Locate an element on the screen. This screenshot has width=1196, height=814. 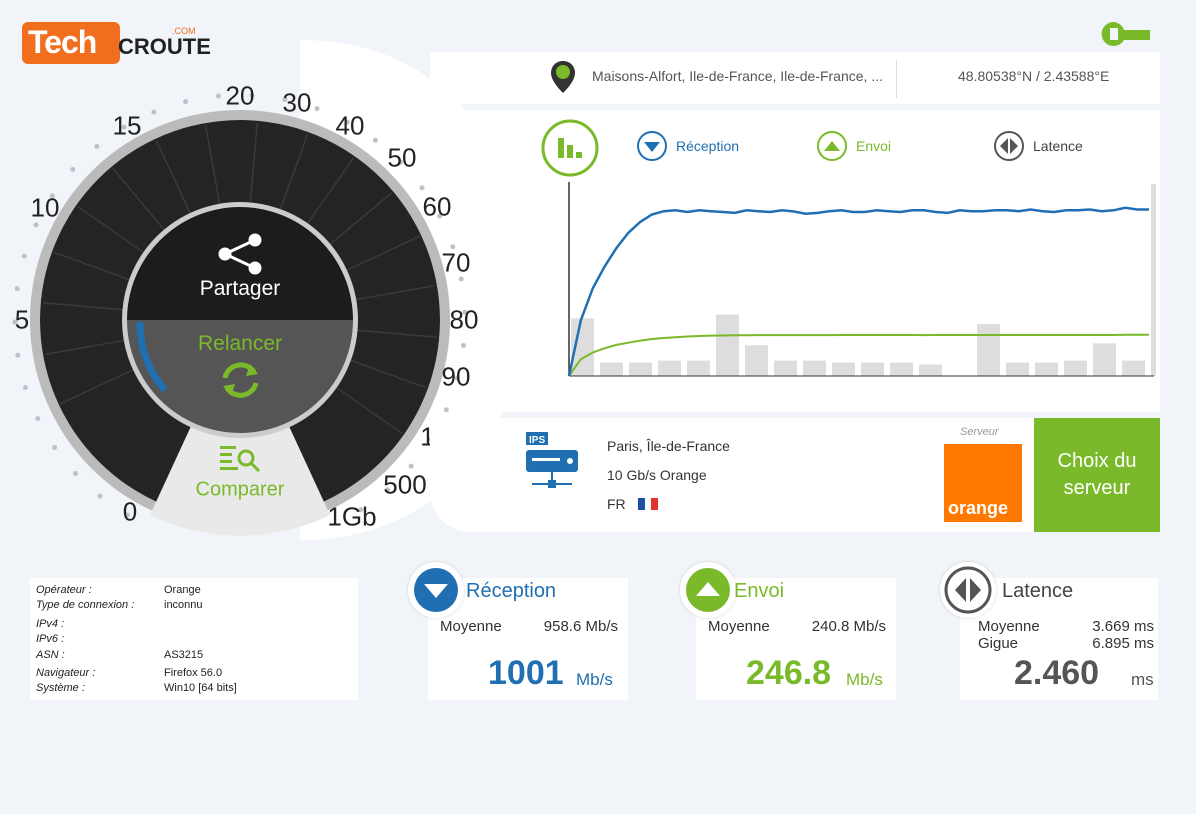
settings-wrench-icon is located at coordinates (1127, 34).